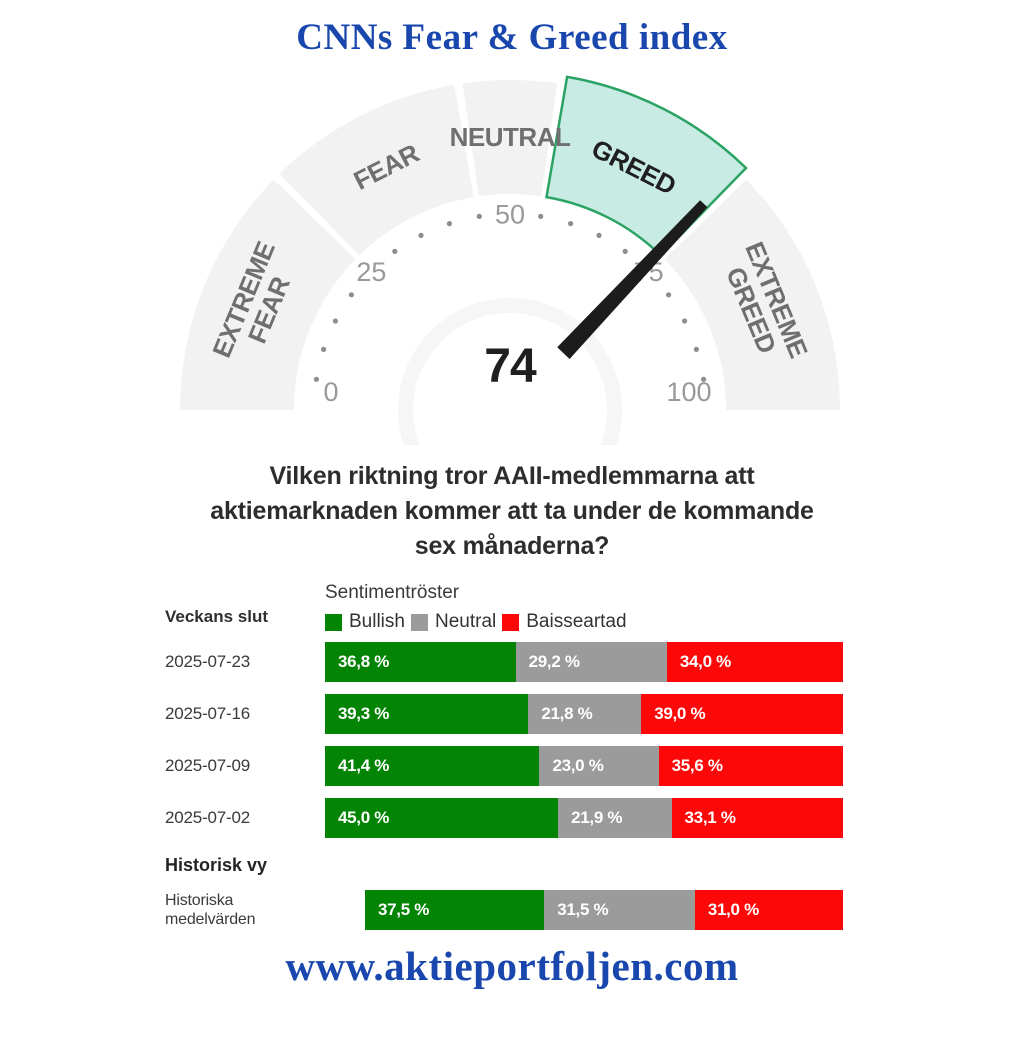 The image size is (1024, 1040). What do you see at coordinates (419, 622) in the screenshot?
I see `legend-swatch-neutral` at bounding box center [419, 622].